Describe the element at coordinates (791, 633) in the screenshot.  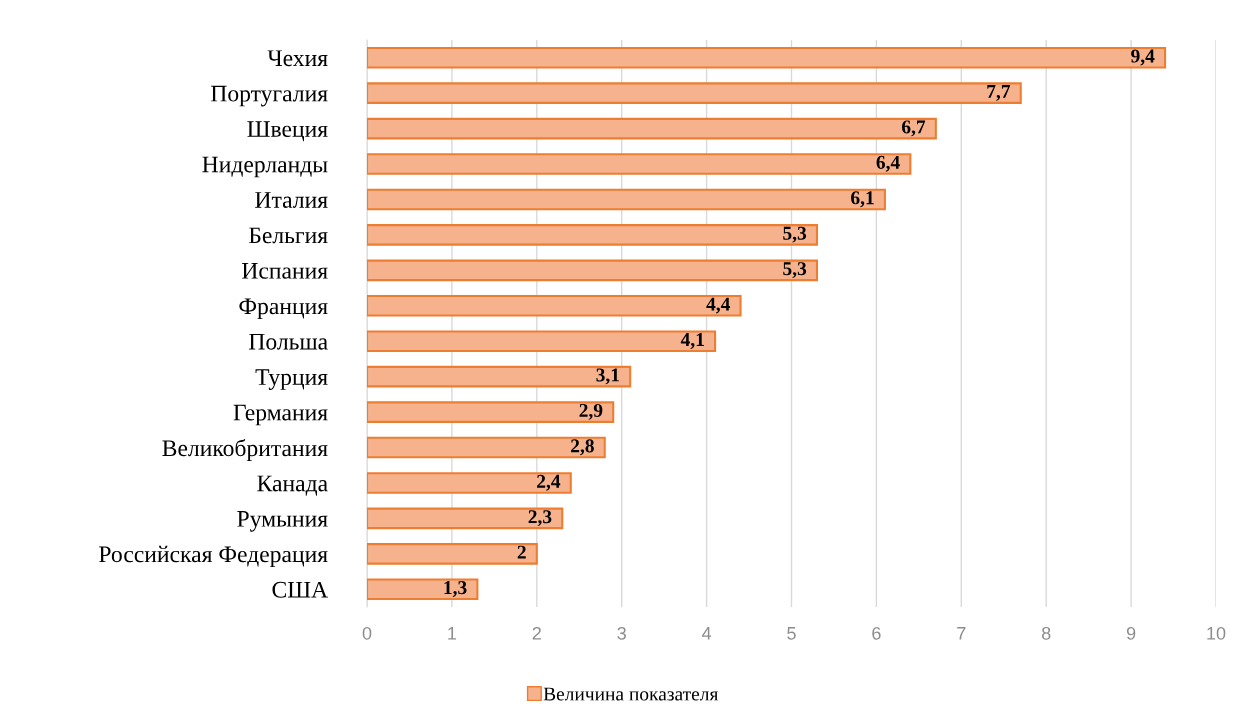
I see `x-tick-label: 5` at that location.